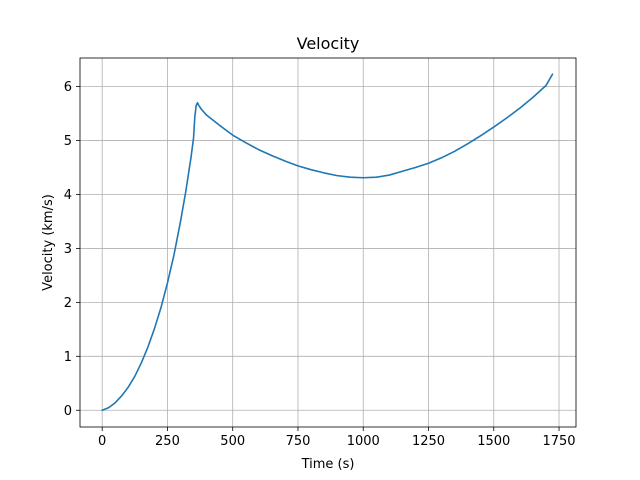  Describe the element at coordinates (493, 441) in the screenshot. I see `x-tick-label: 1500` at that location.